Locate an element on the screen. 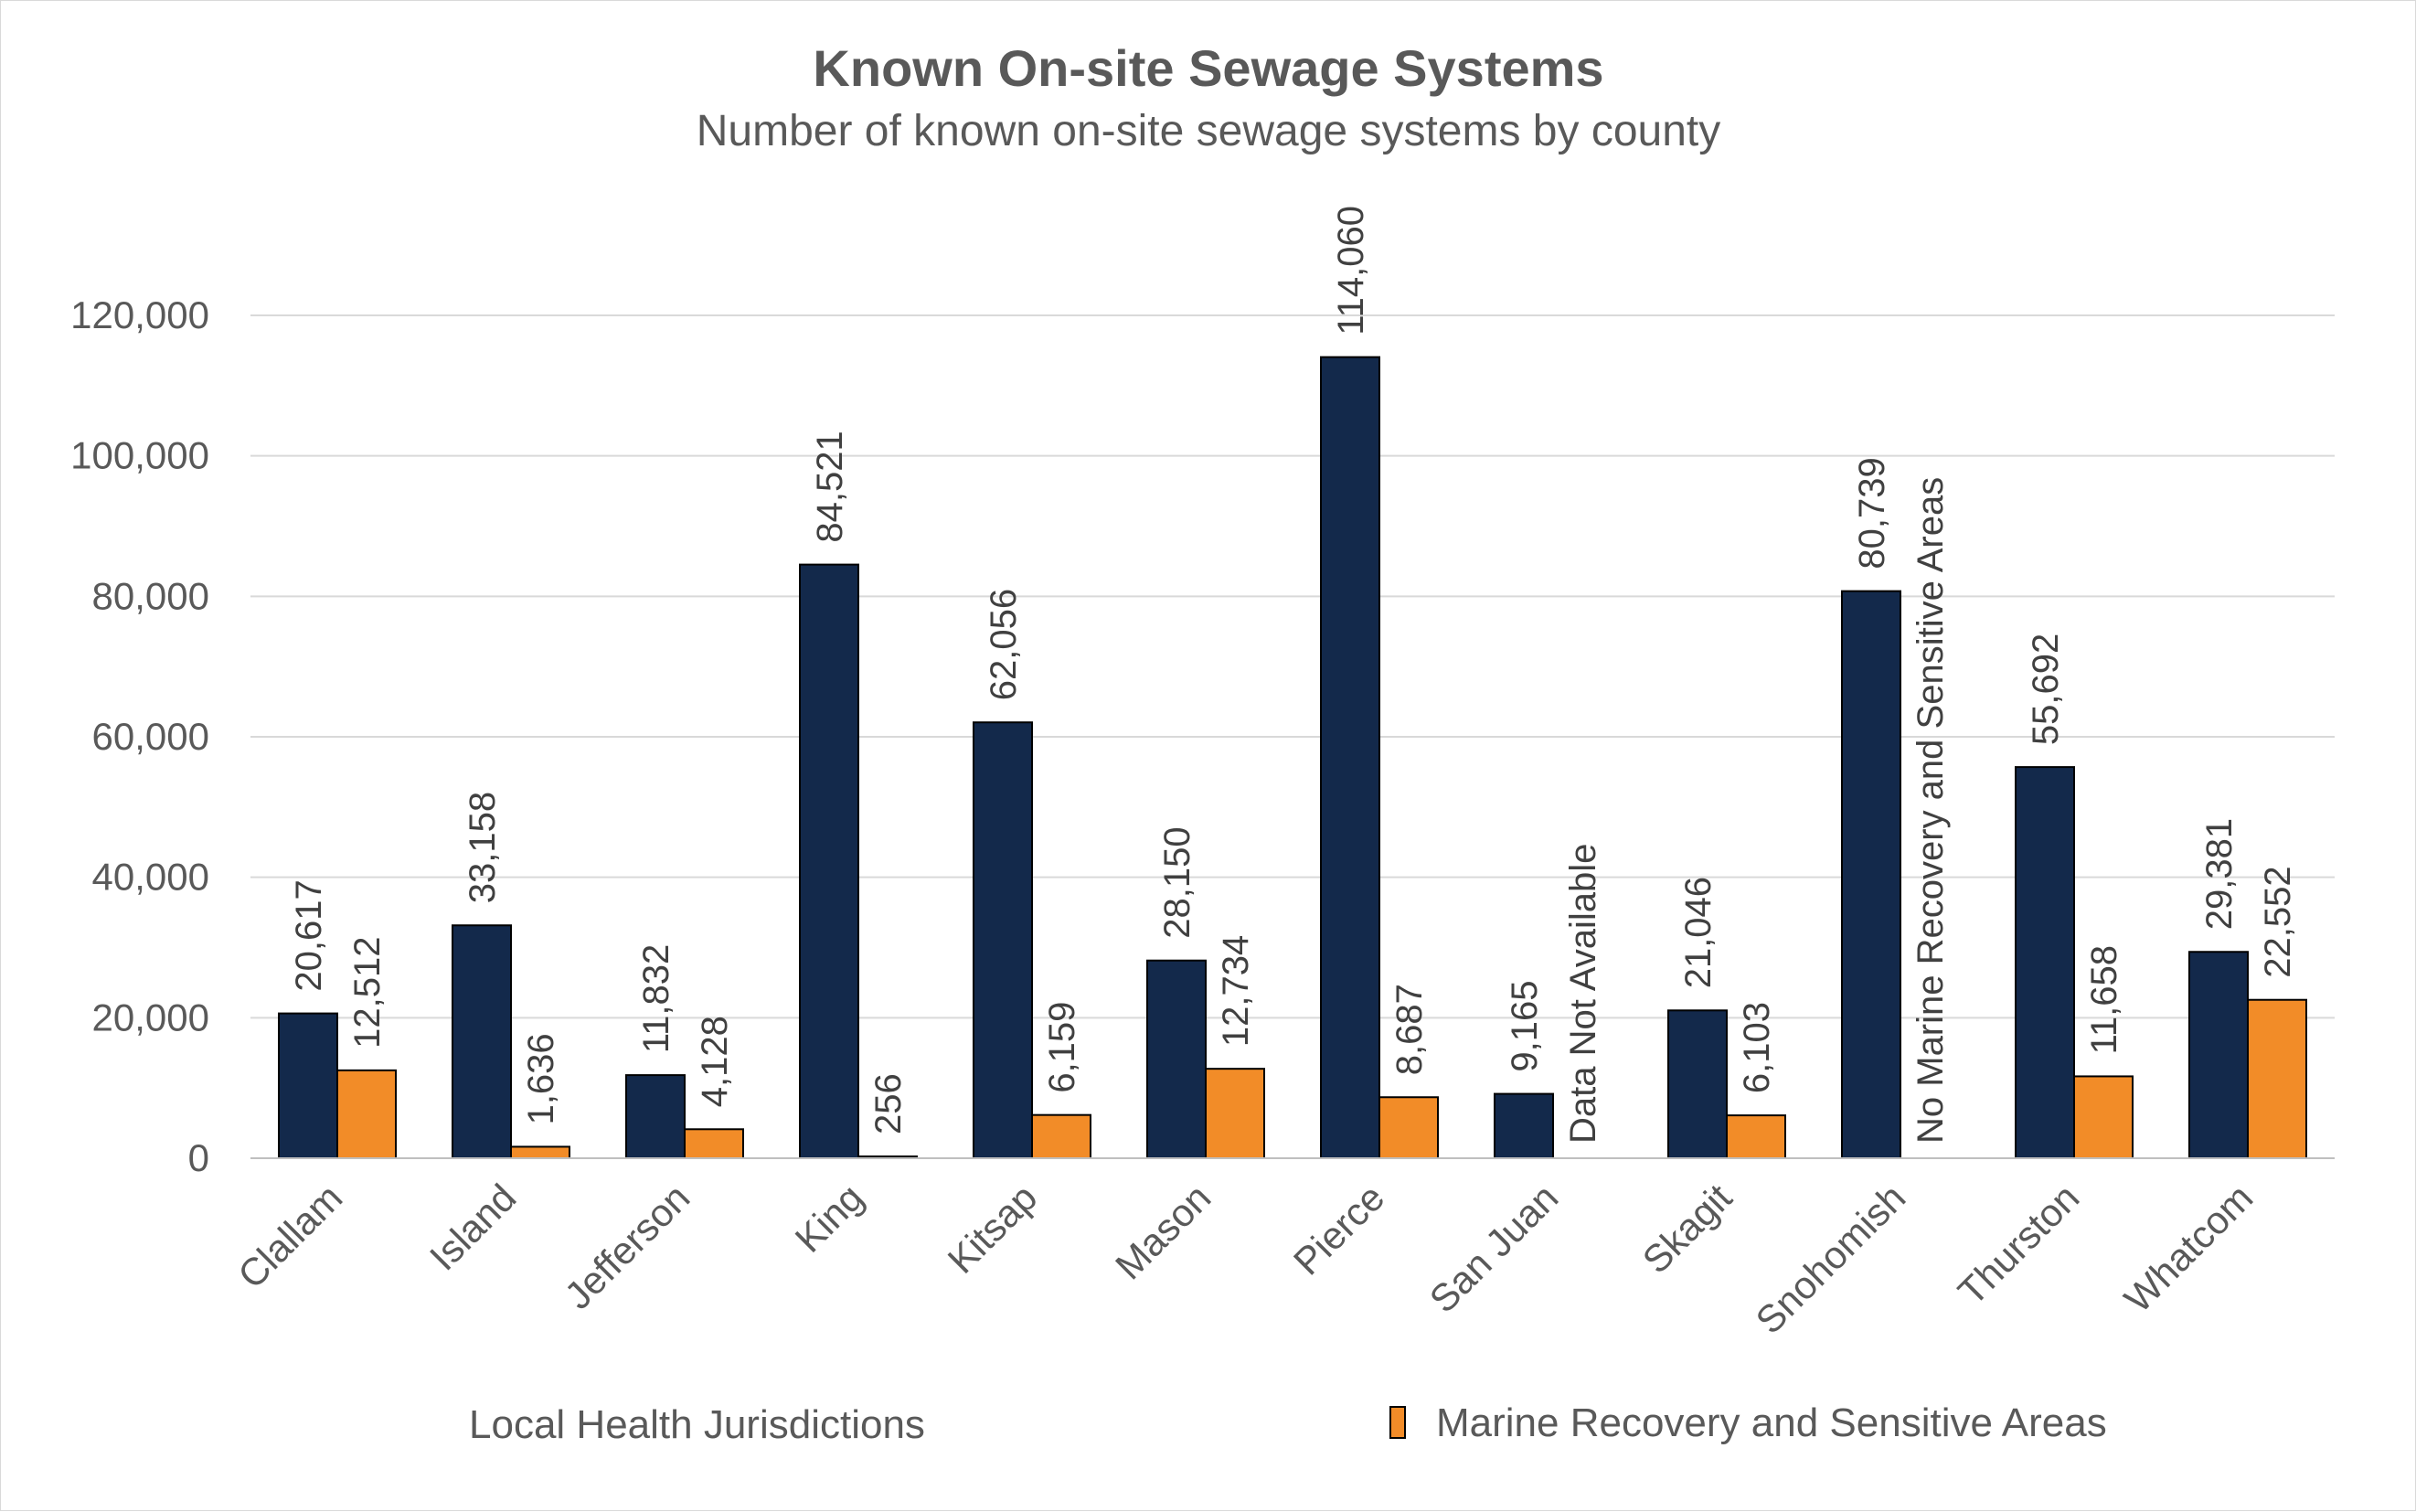  data-label-whatcom-marine-recovery: 22,552 is located at coordinates (2278, 921).